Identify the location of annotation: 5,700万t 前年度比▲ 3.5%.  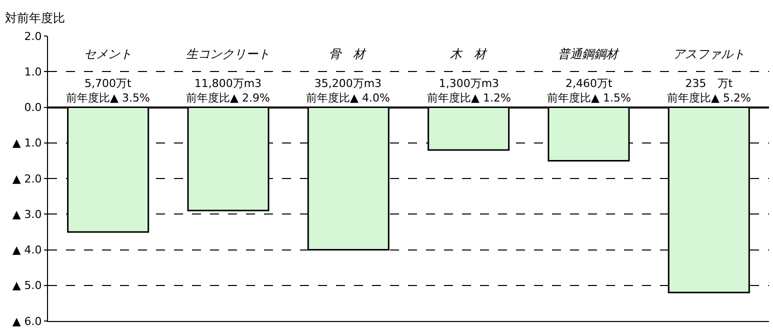
(108, 90).